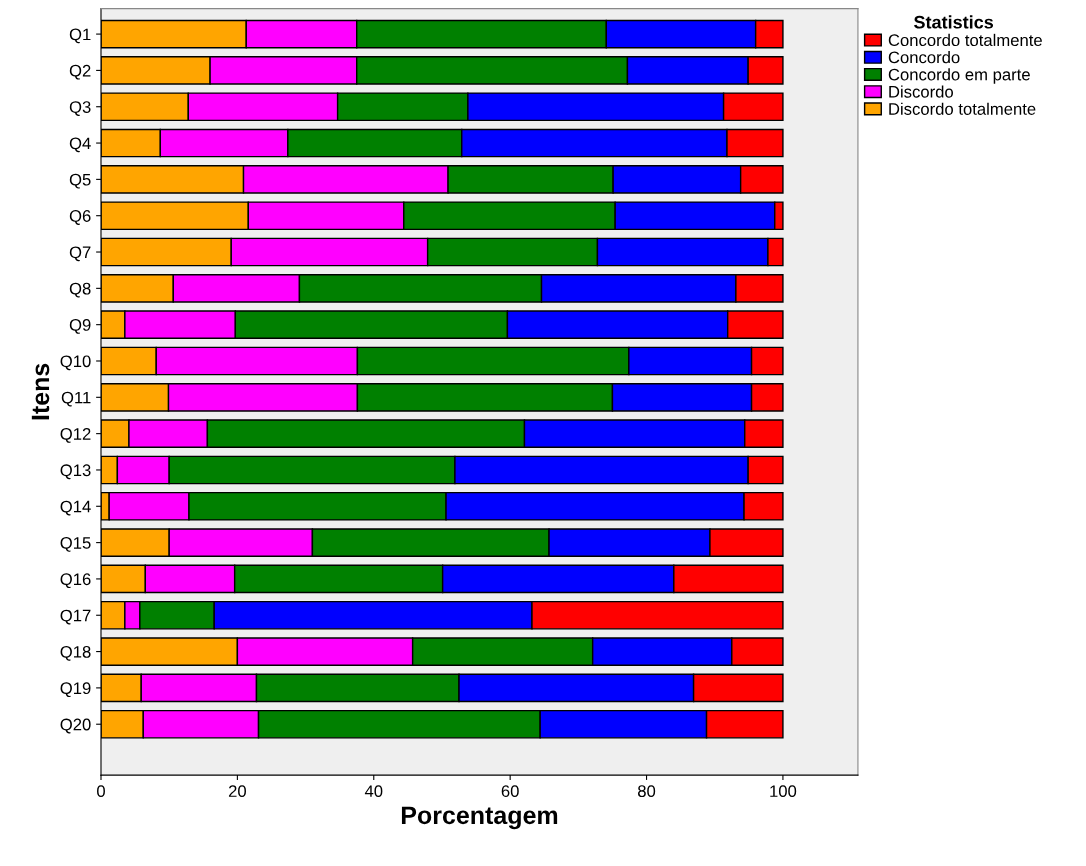 The image size is (1086, 866). Describe the element at coordinates (80, 145) in the screenshot. I see `y-tick-label: Q4` at that location.